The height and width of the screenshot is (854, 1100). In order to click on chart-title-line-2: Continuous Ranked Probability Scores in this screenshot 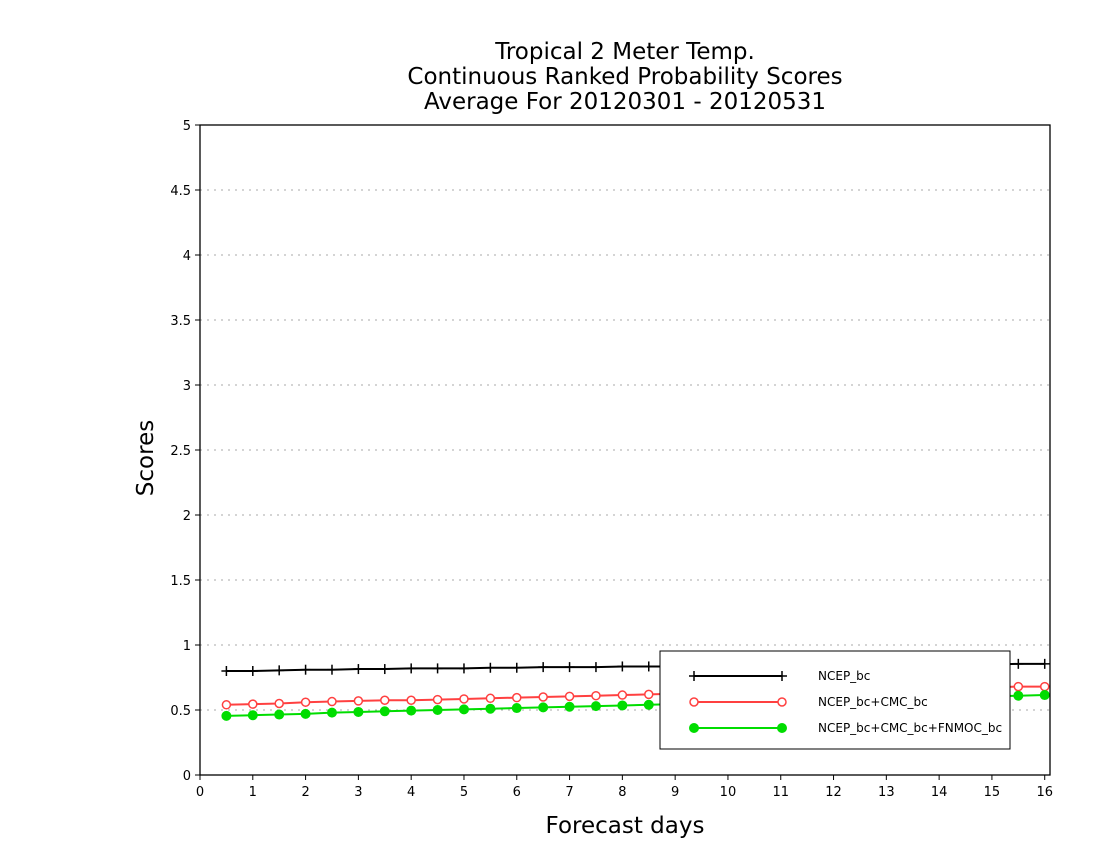, I will do `click(624, 77)`.